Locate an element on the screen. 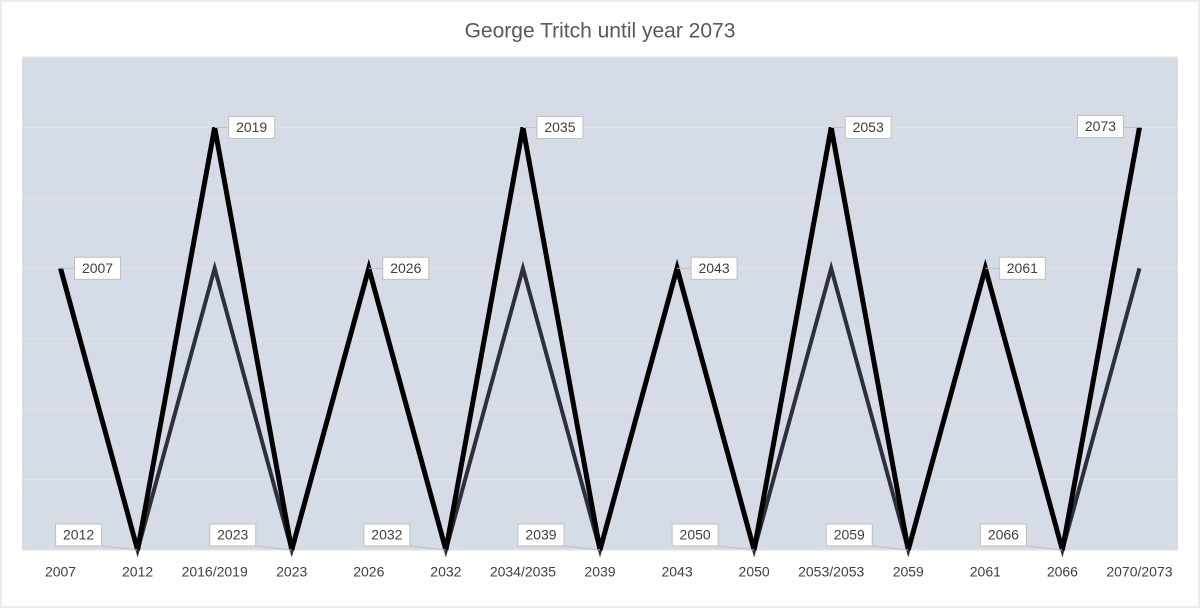 The height and width of the screenshot is (608, 1200). data-label: 2039 is located at coordinates (540, 535).